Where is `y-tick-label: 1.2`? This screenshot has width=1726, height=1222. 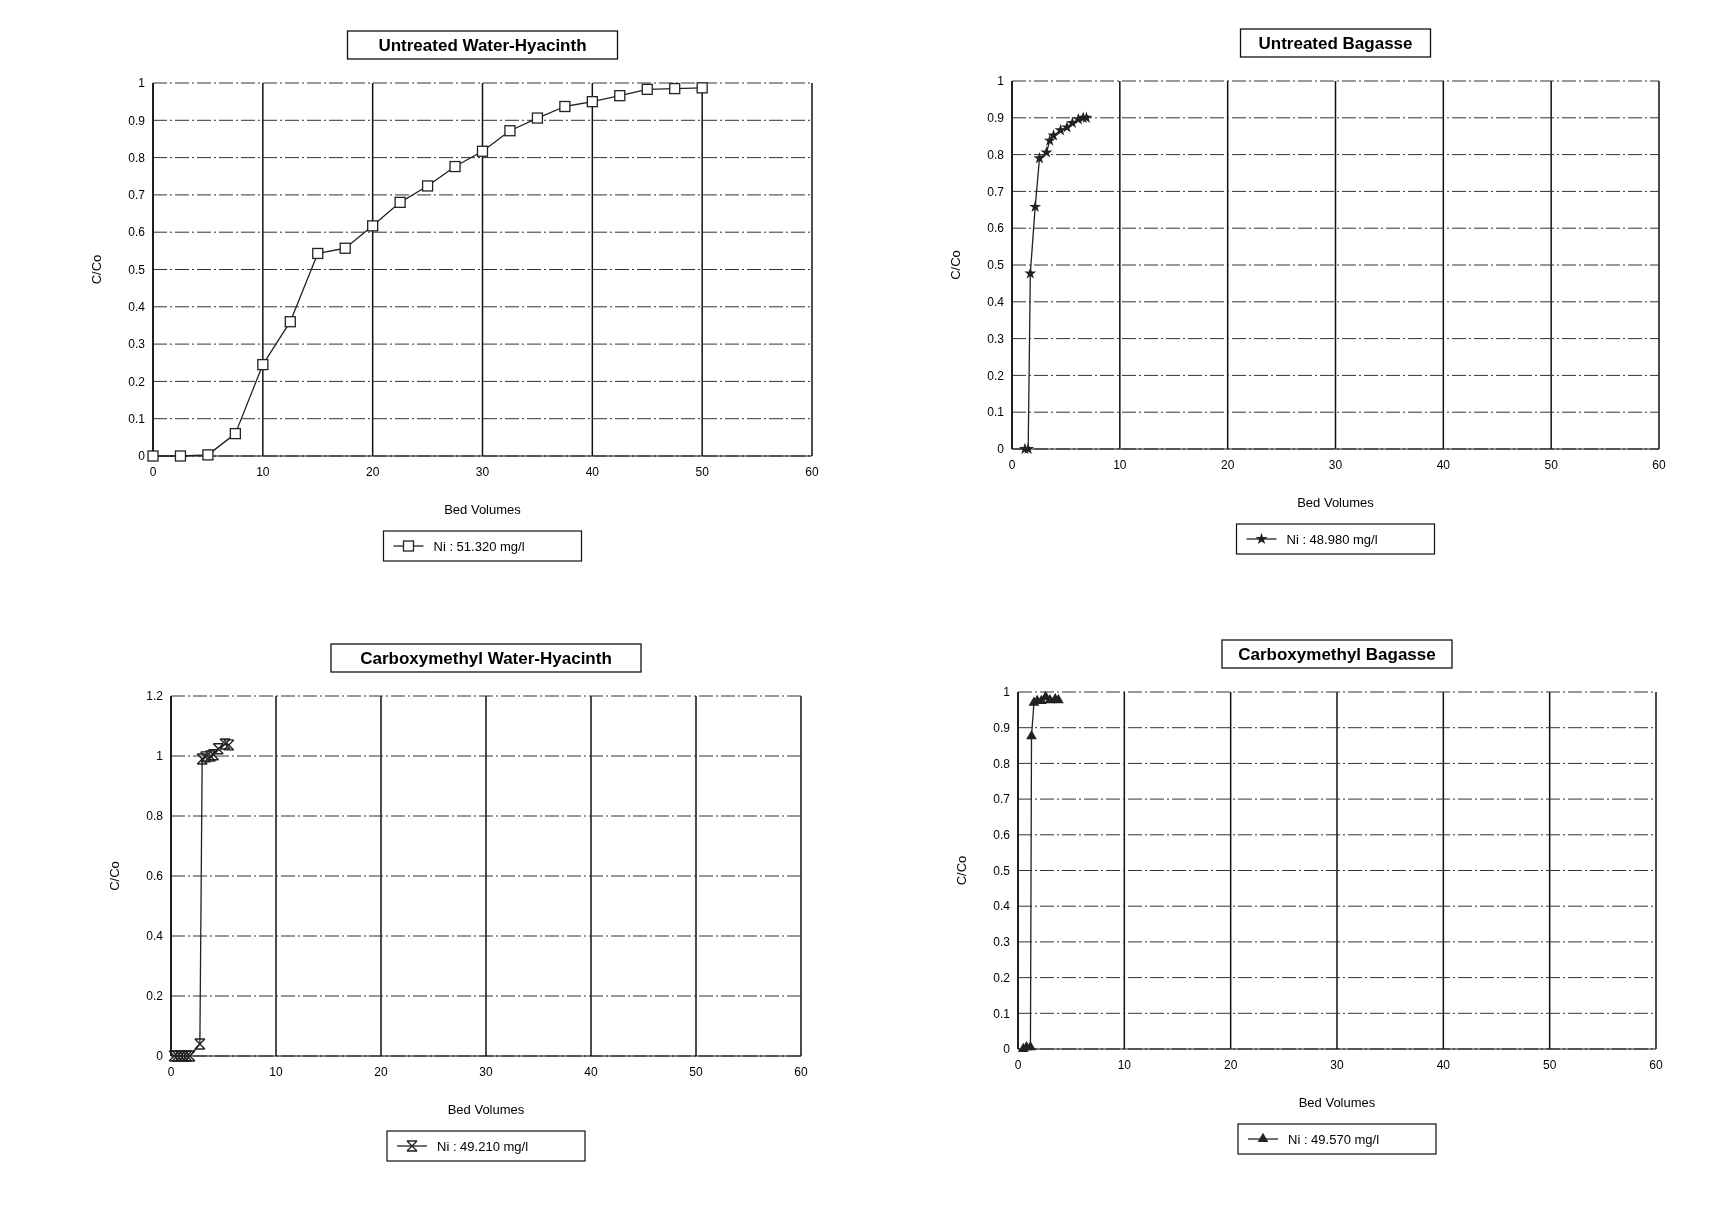 y-tick-label: 1.2 is located at coordinates (155, 696).